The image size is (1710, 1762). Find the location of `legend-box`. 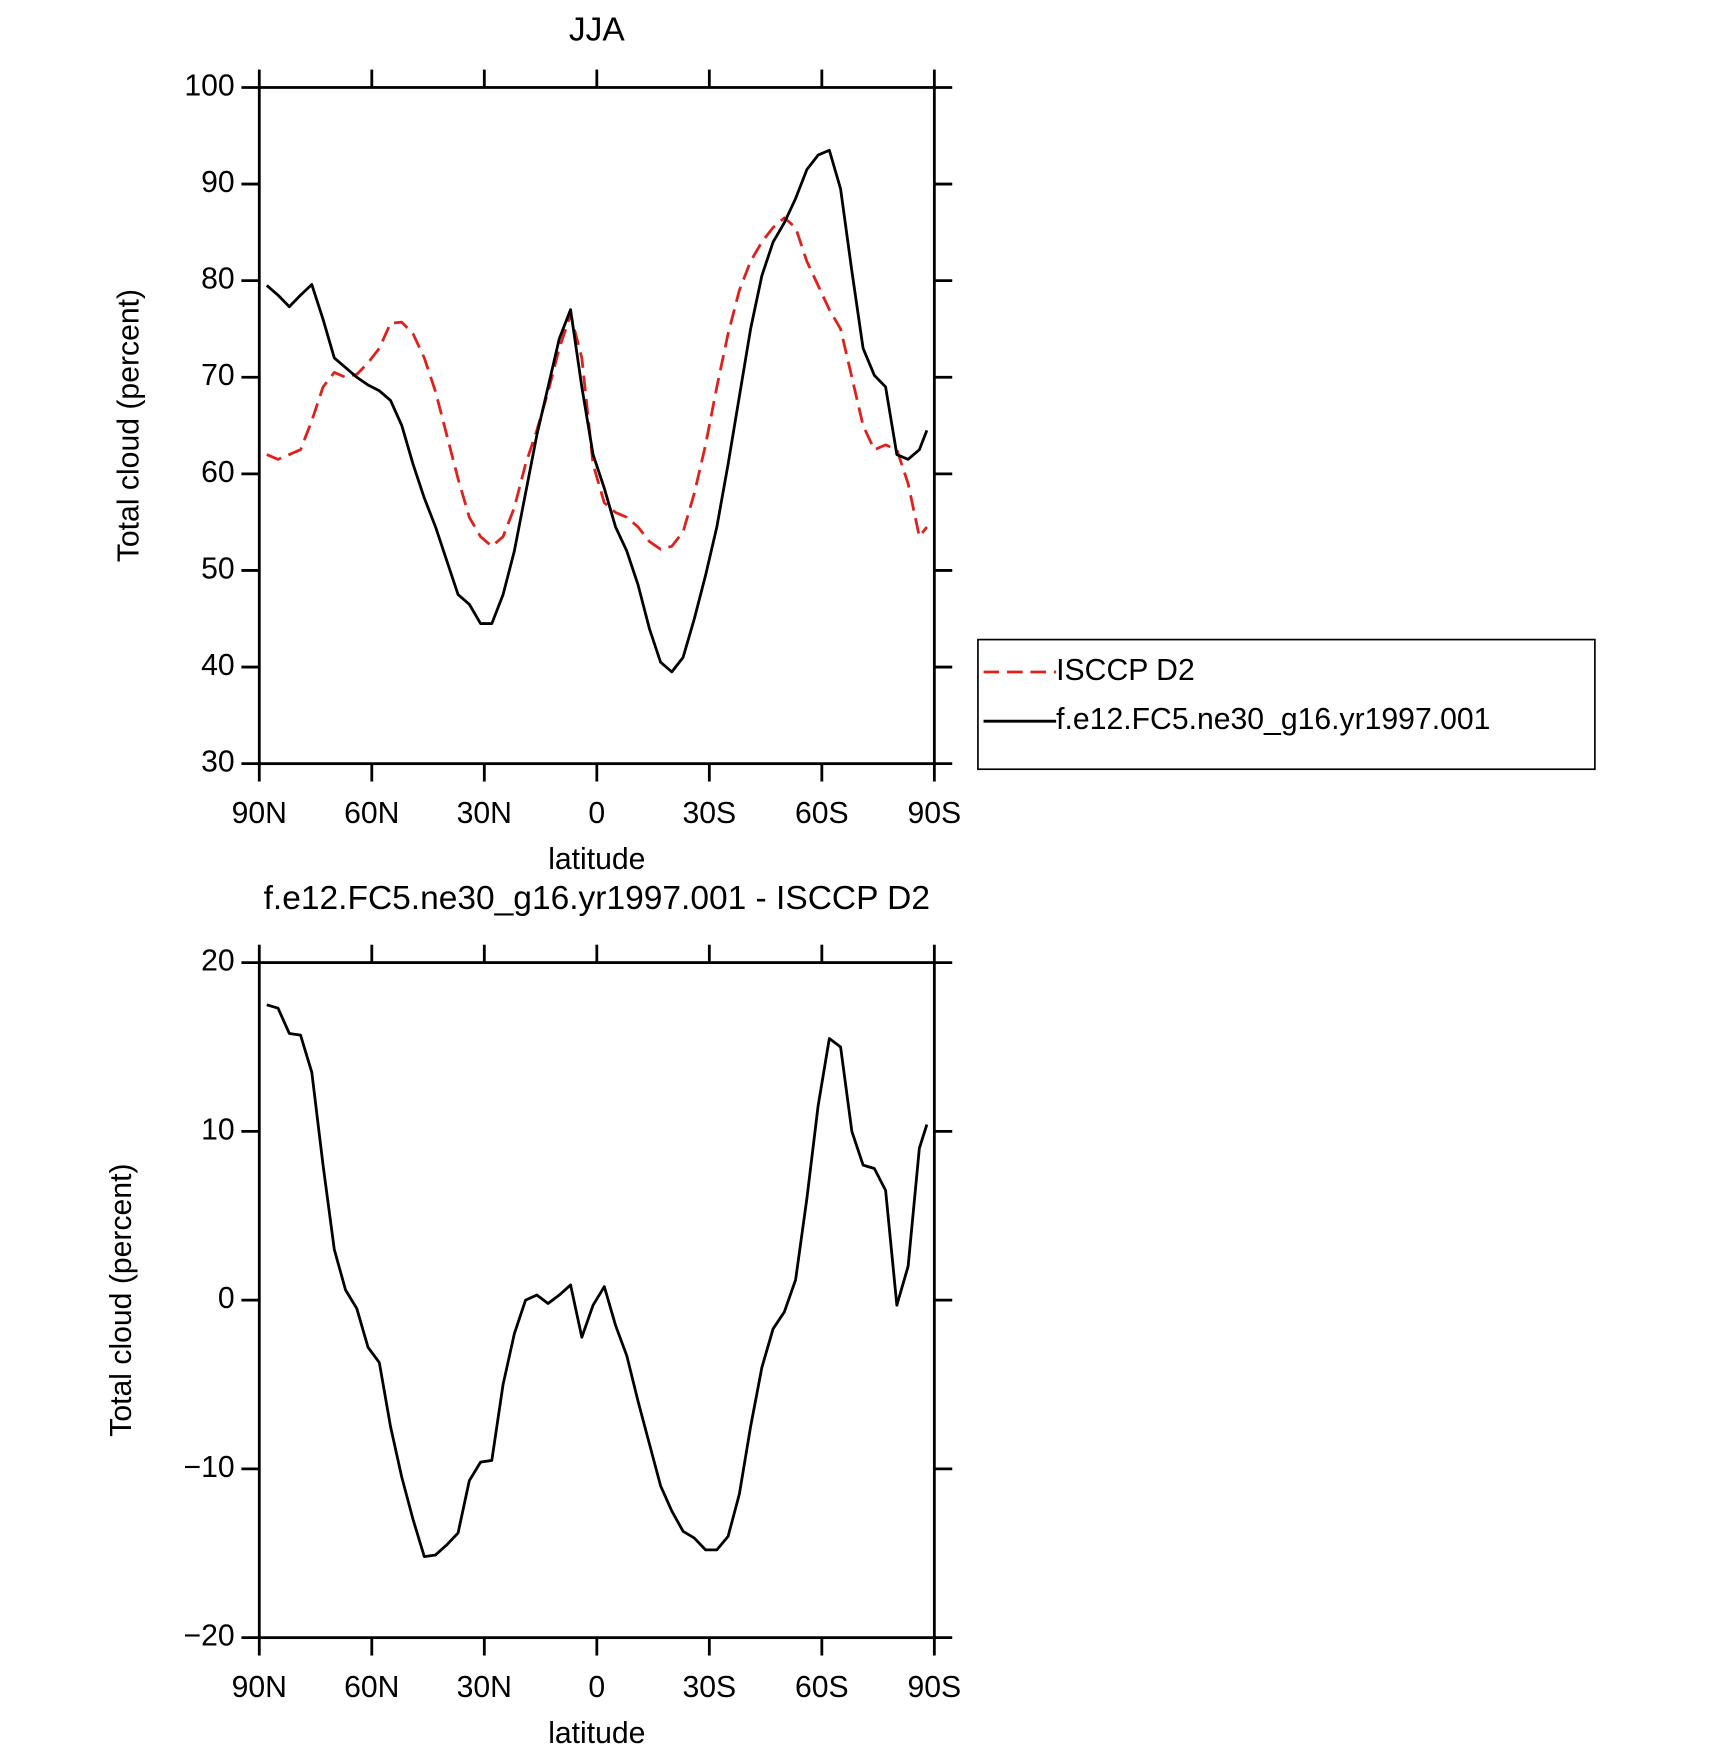

legend-box is located at coordinates (1286, 704).